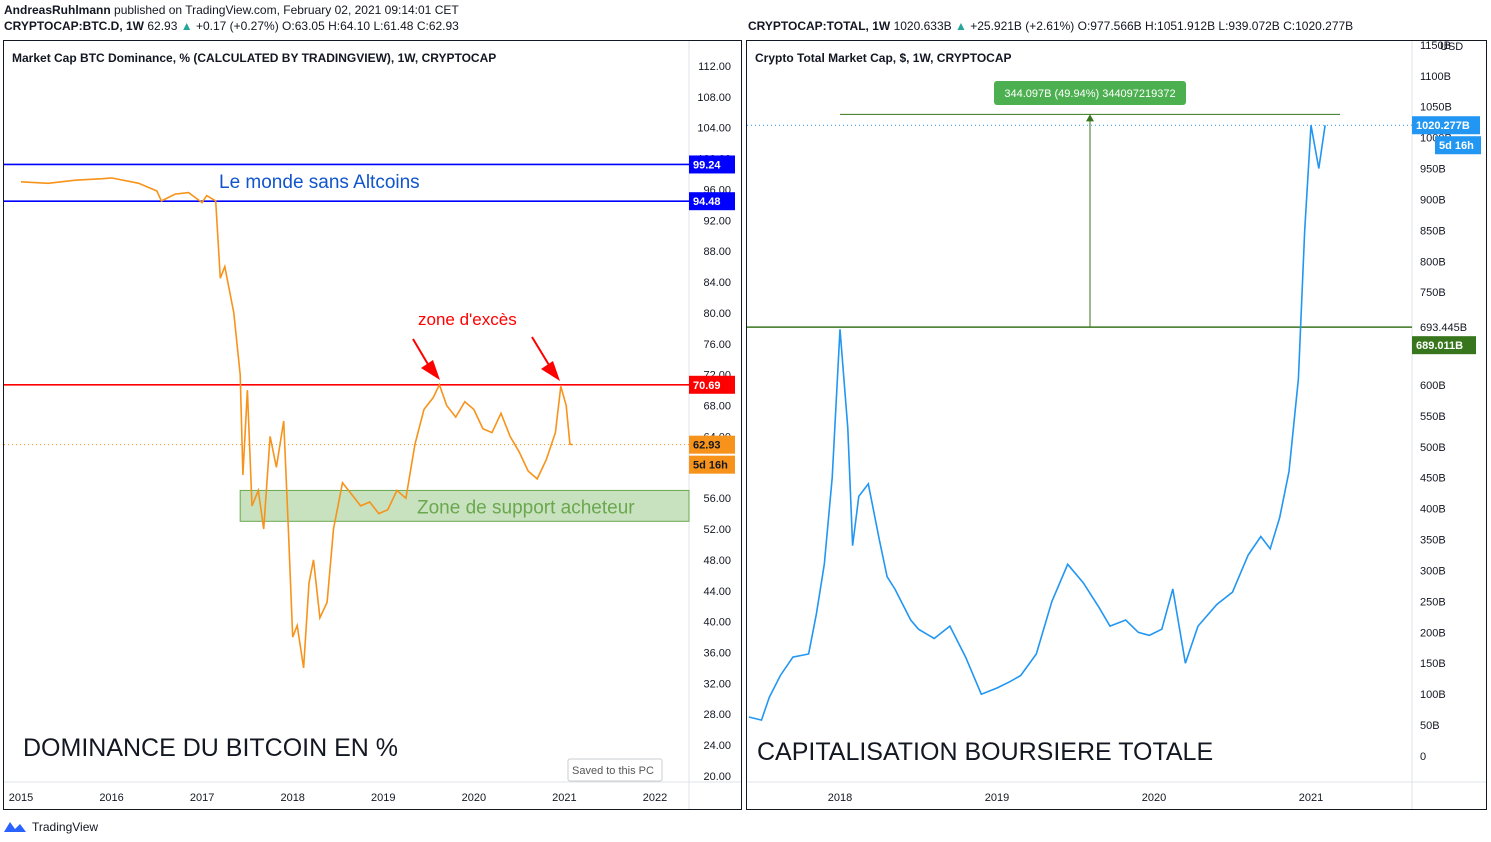  Describe the element at coordinates (717, 499) in the screenshot. I see `y-tick-label: 56.00` at that location.